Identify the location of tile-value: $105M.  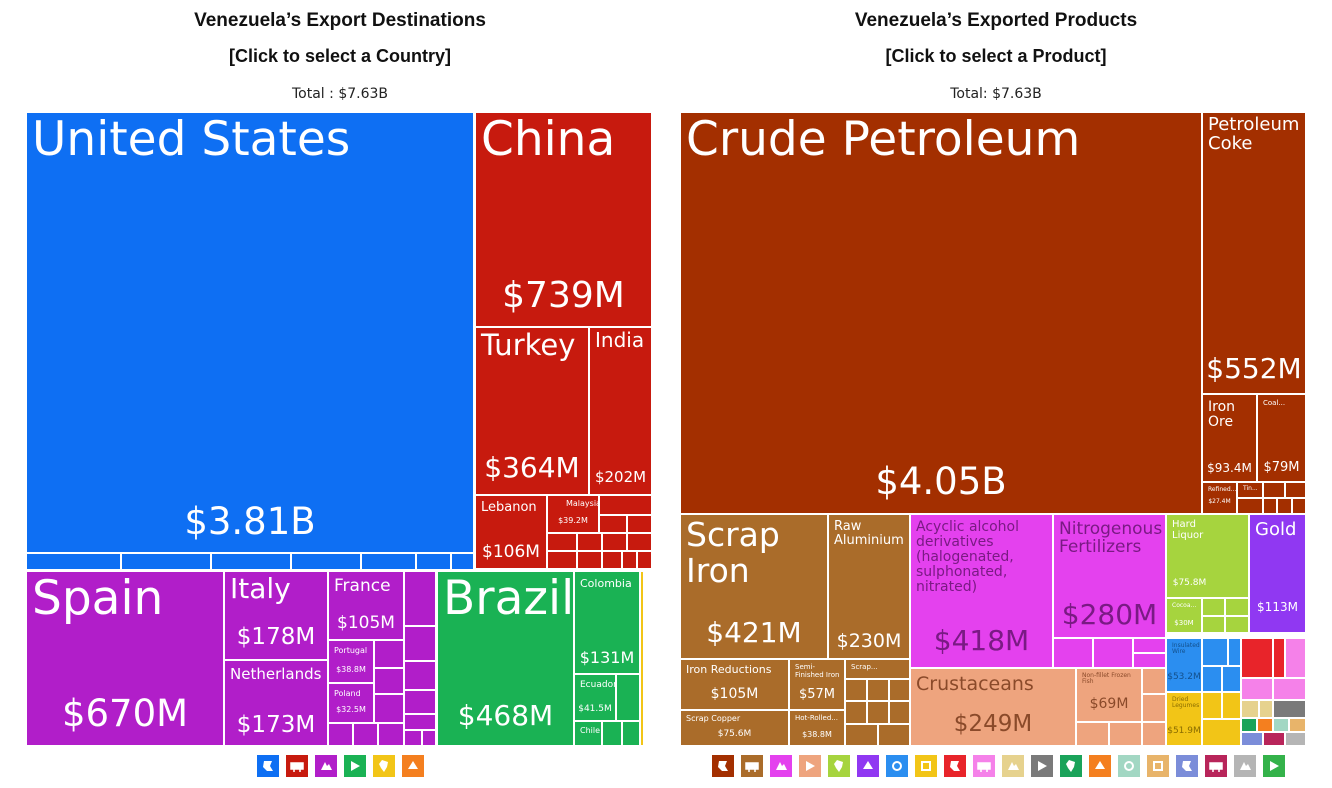
(366, 623).